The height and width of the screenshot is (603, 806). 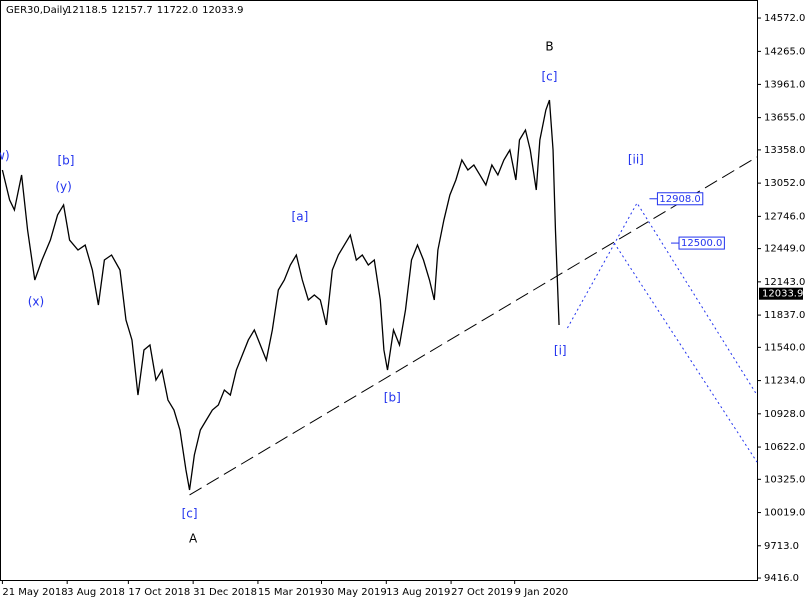 I want to click on y-tick-label: 11234.0, so click(x=784, y=381).